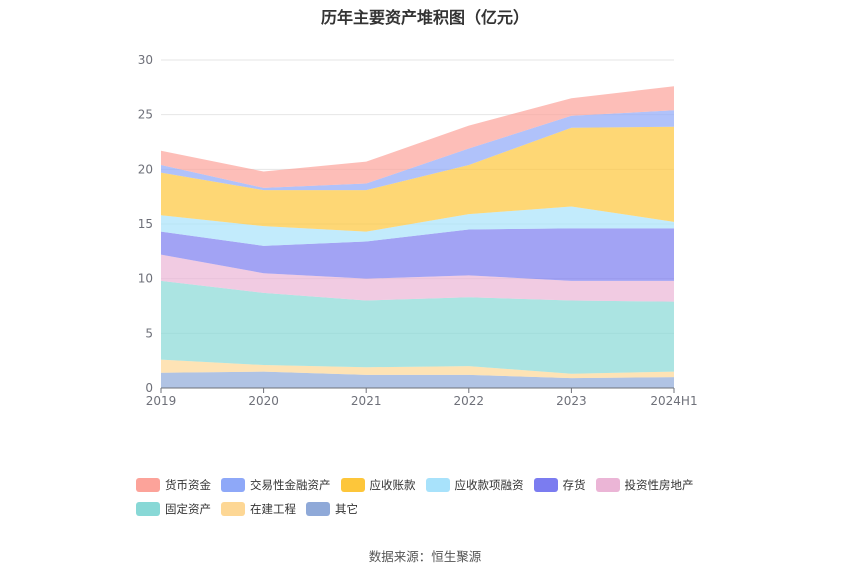 Image resolution: width=850 pixels, height=575 pixels. What do you see at coordinates (145, 169) in the screenshot?
I see `y-tick-label: 20` at bounding box center [145, 169].